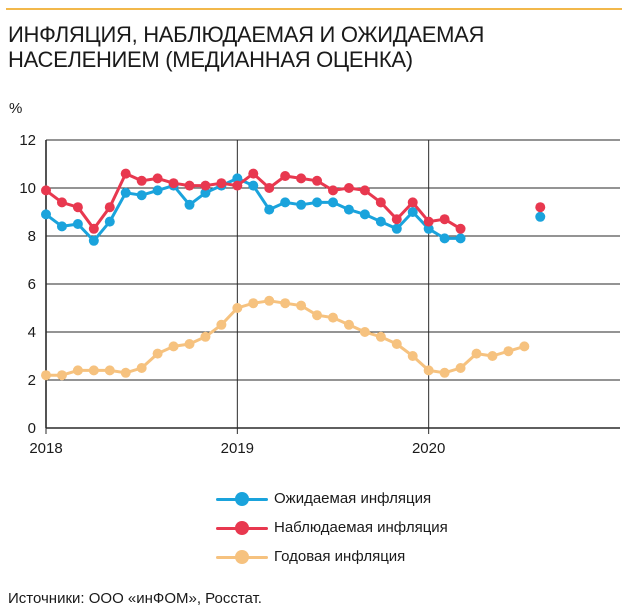 The height and width of the screenshot is (616, 632). Describe the element at coordinates (428, 448) in the screenshot. I see `x-tick-label: 2020` at that location.